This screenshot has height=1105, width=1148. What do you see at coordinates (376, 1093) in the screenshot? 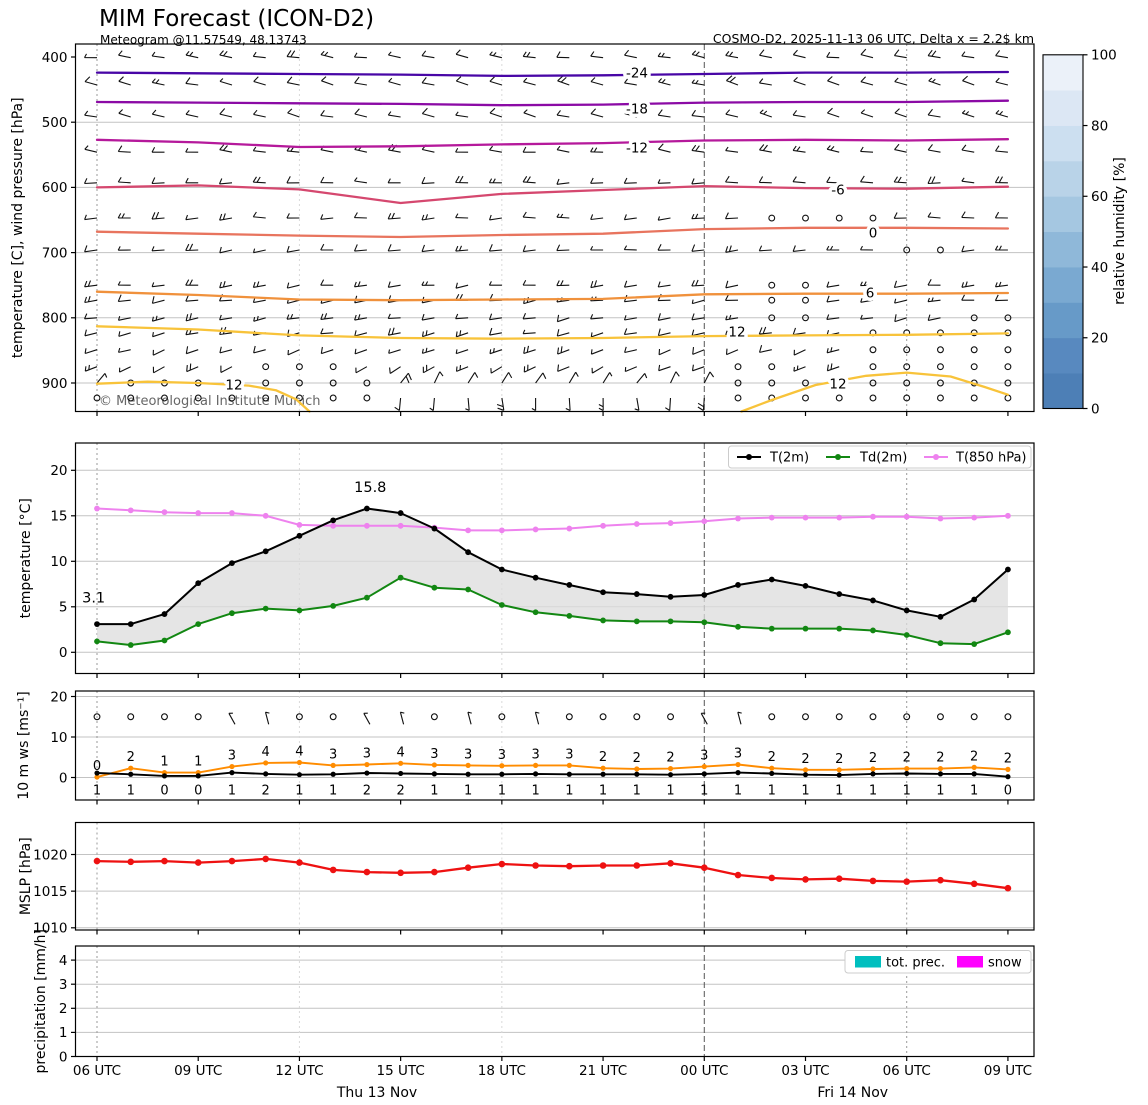
I see `day-label: Thu 13 Nov` at bounding box center [376, 1093].